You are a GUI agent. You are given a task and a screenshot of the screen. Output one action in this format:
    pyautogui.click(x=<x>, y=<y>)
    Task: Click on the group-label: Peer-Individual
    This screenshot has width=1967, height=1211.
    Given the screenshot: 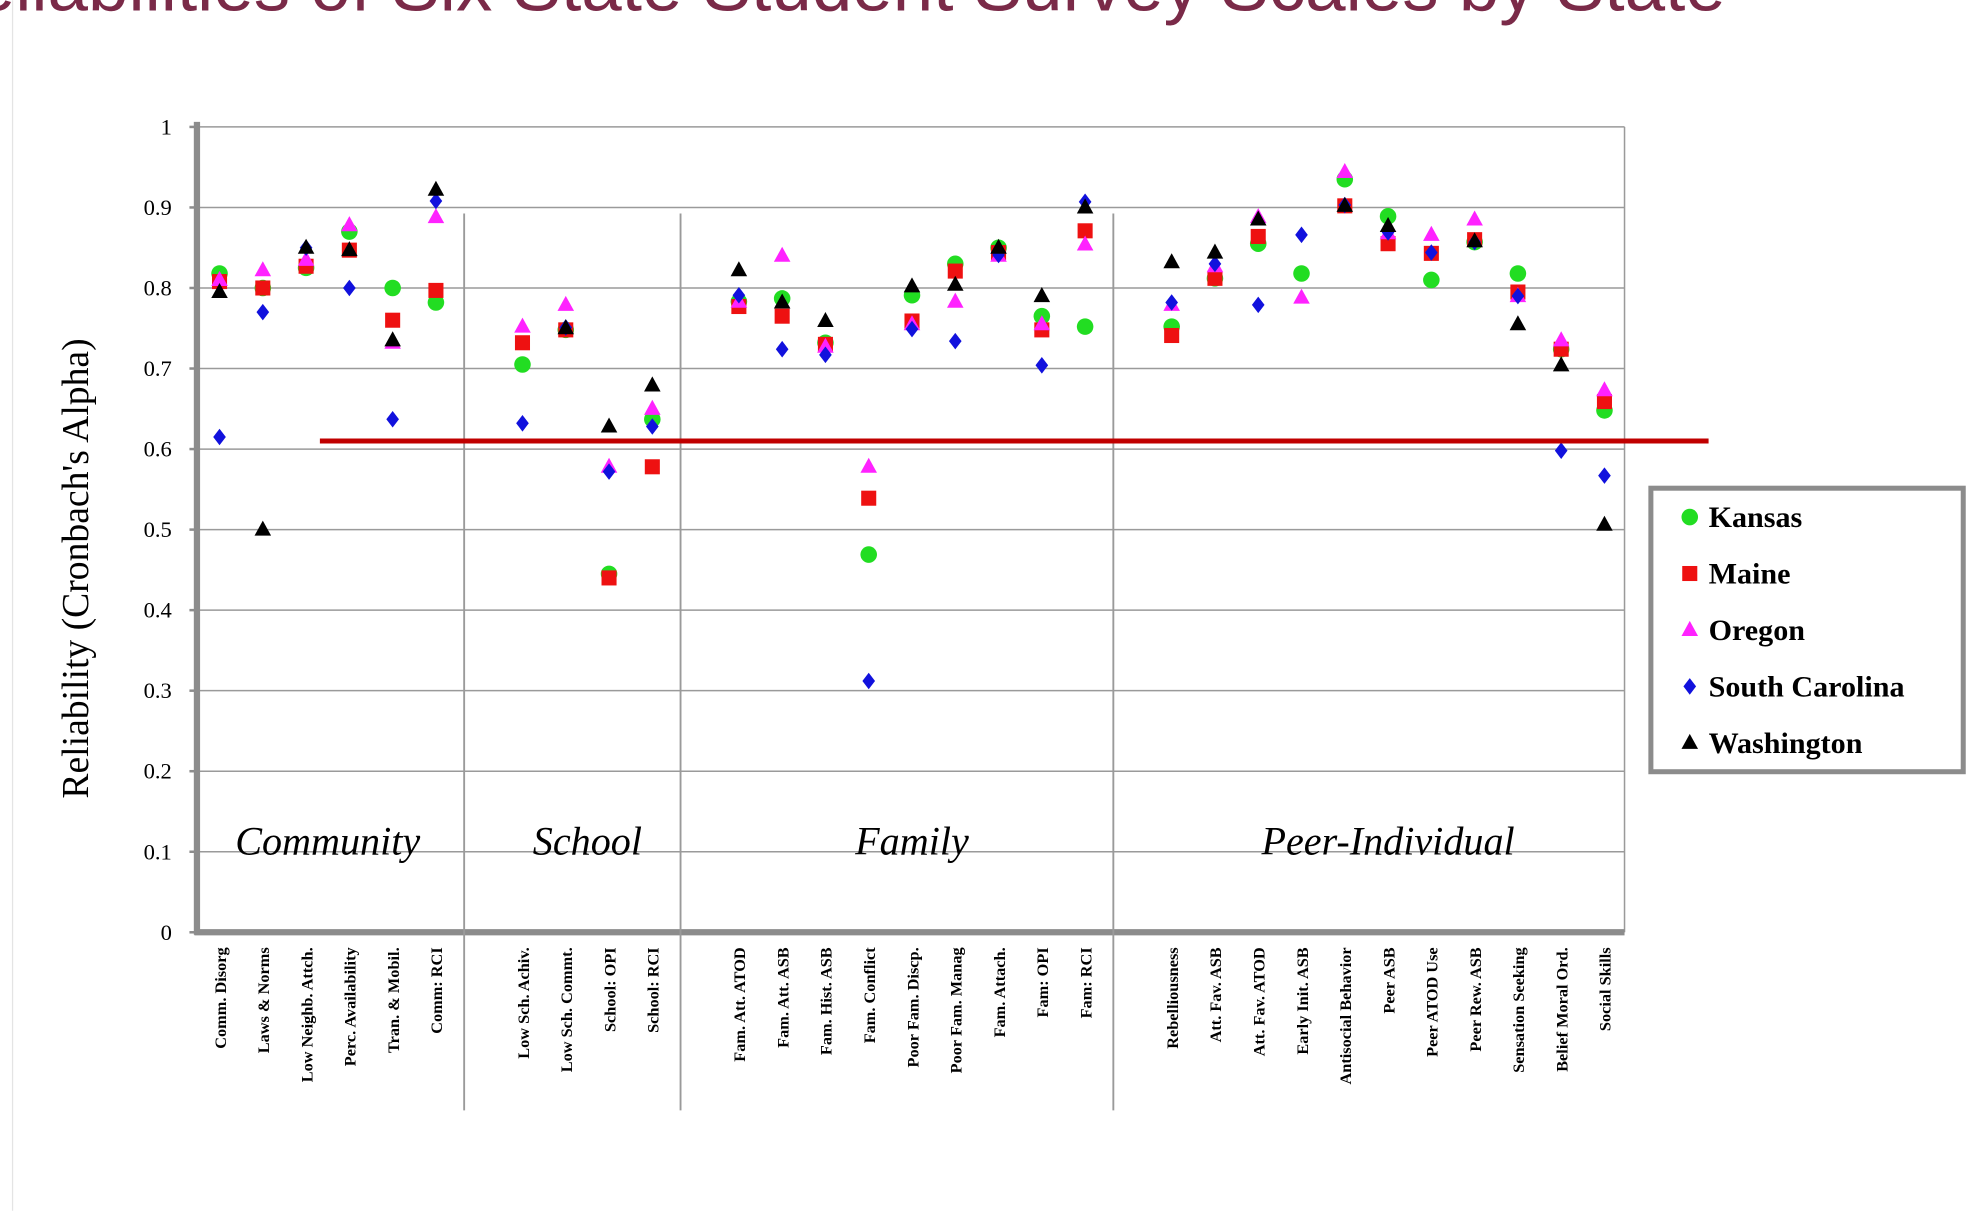 What is the action you would take?
    pyautogui.click(x=1387, y=841)
    